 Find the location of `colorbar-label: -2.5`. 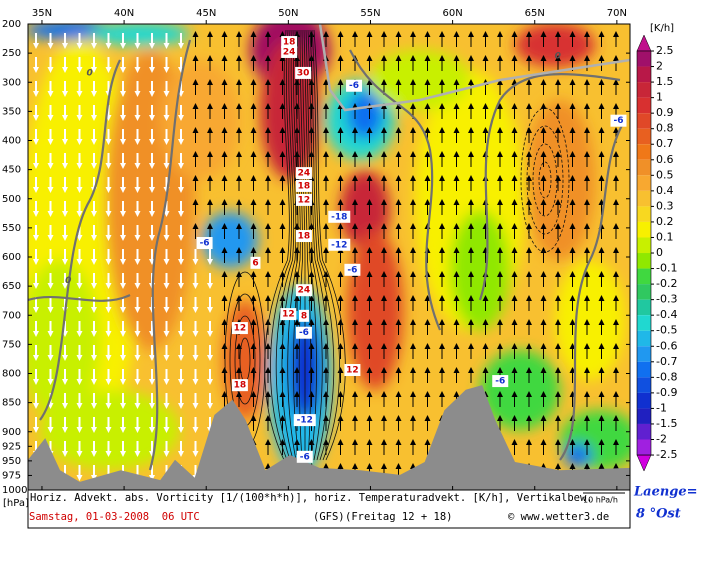

colorbar-label: -2.5 is located at coordinates (666, 454).